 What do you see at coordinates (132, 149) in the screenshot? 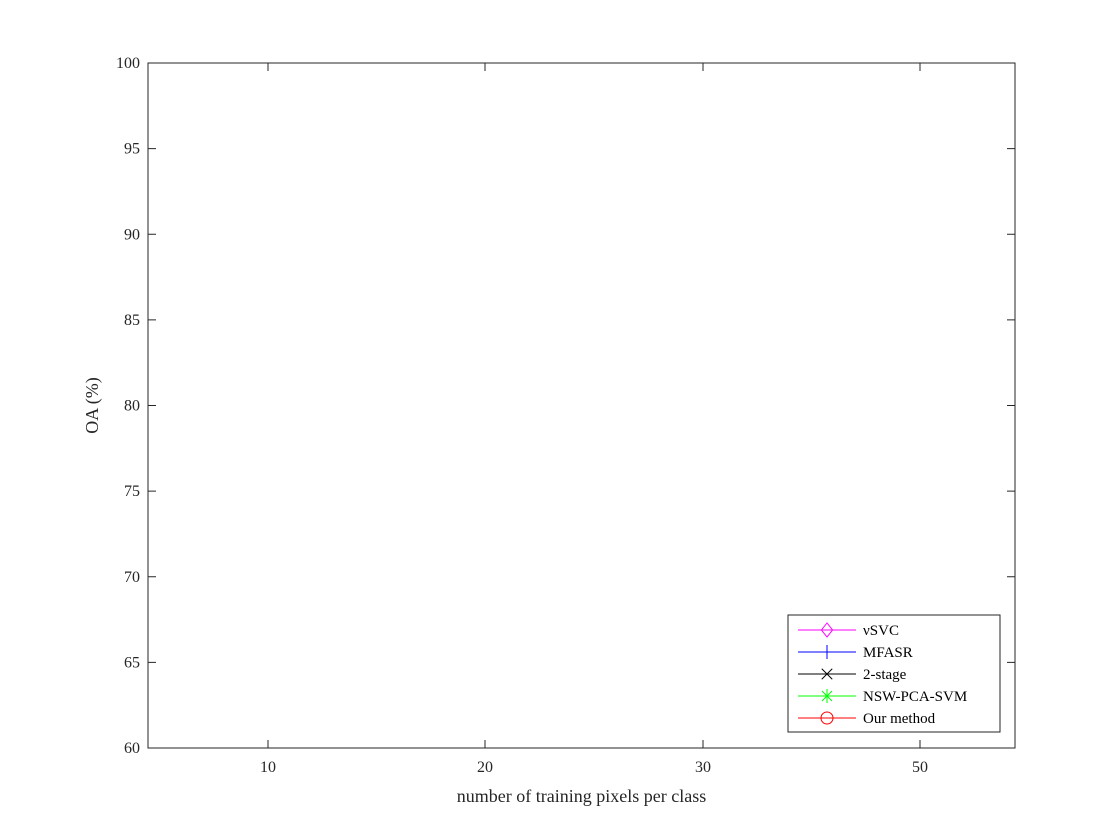
I see `y-tick-label: 95` at bounding box center [132, 149].